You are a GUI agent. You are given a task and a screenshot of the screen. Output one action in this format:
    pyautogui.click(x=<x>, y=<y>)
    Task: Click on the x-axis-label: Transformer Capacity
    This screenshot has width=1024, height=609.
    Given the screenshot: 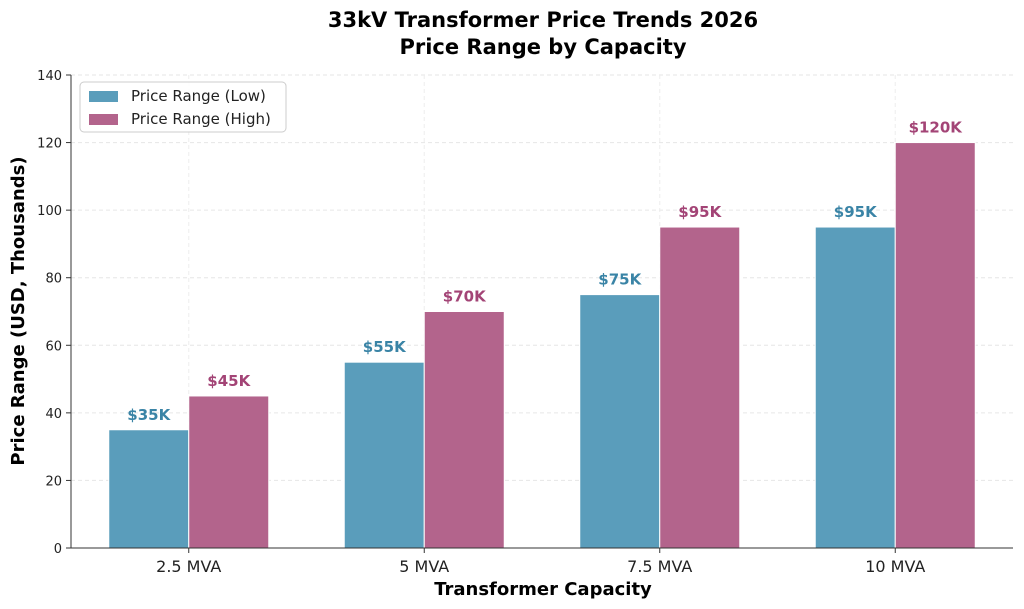 What is the action you would take?
    pyautogui.click(x=543, y=589)
    